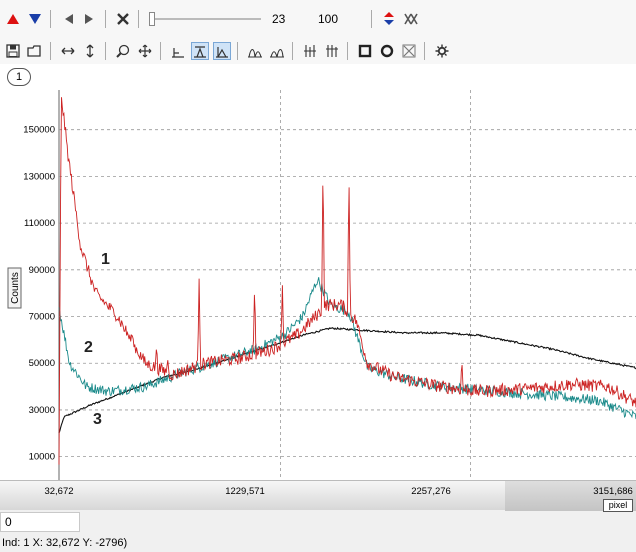 The image size is (636, 552). I want to click on value-input: 0, so click(40, 522).